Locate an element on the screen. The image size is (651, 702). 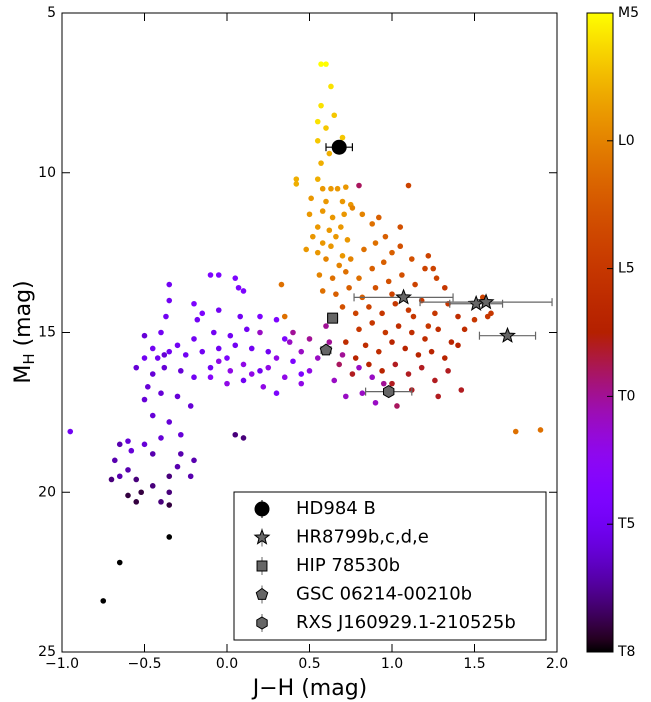
y-tick-label: 5 is located at coordinates (51, 13).